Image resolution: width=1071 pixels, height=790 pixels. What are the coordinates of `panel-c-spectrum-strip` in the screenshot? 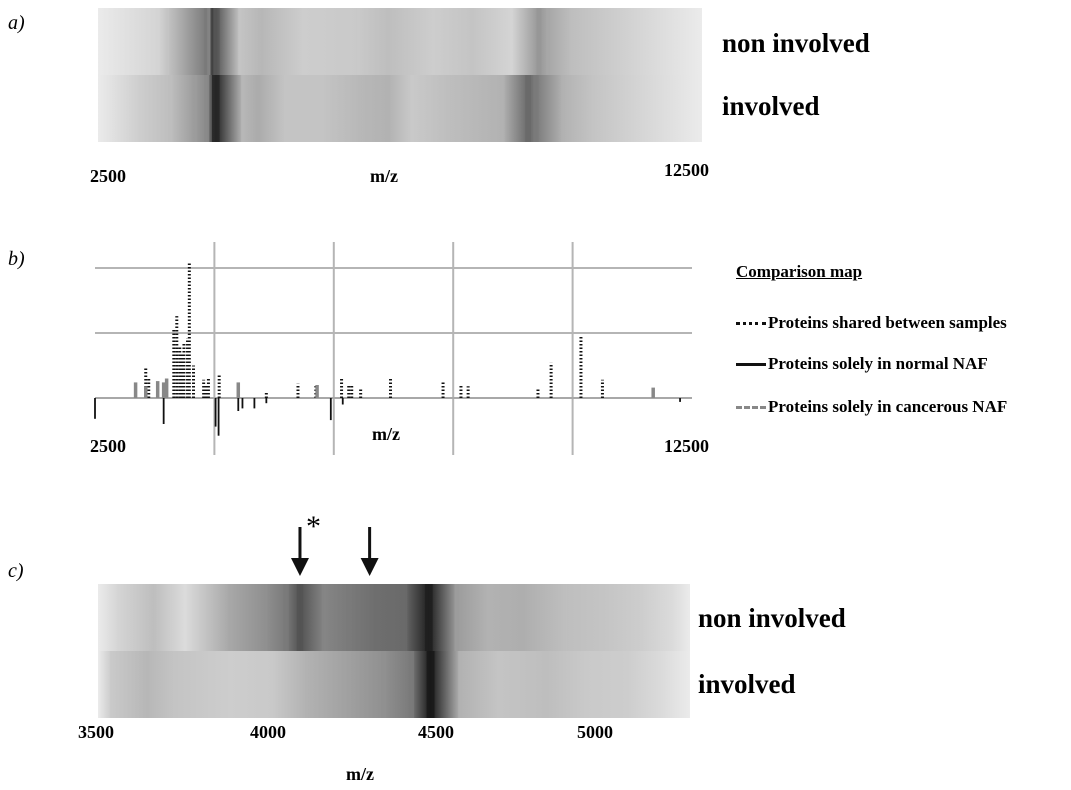 It's located at (394, 651).